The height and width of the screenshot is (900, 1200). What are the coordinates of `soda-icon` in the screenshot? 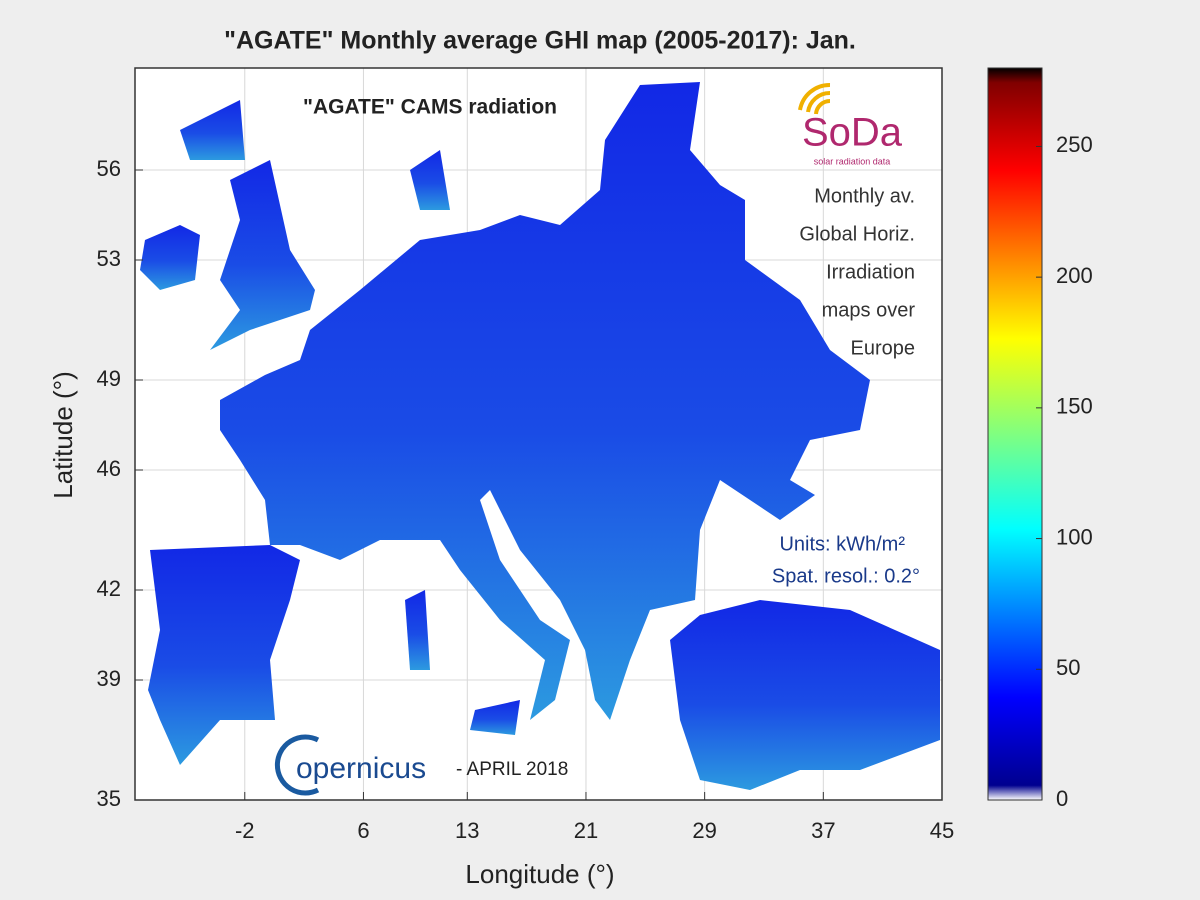 It's located at (814, 98).